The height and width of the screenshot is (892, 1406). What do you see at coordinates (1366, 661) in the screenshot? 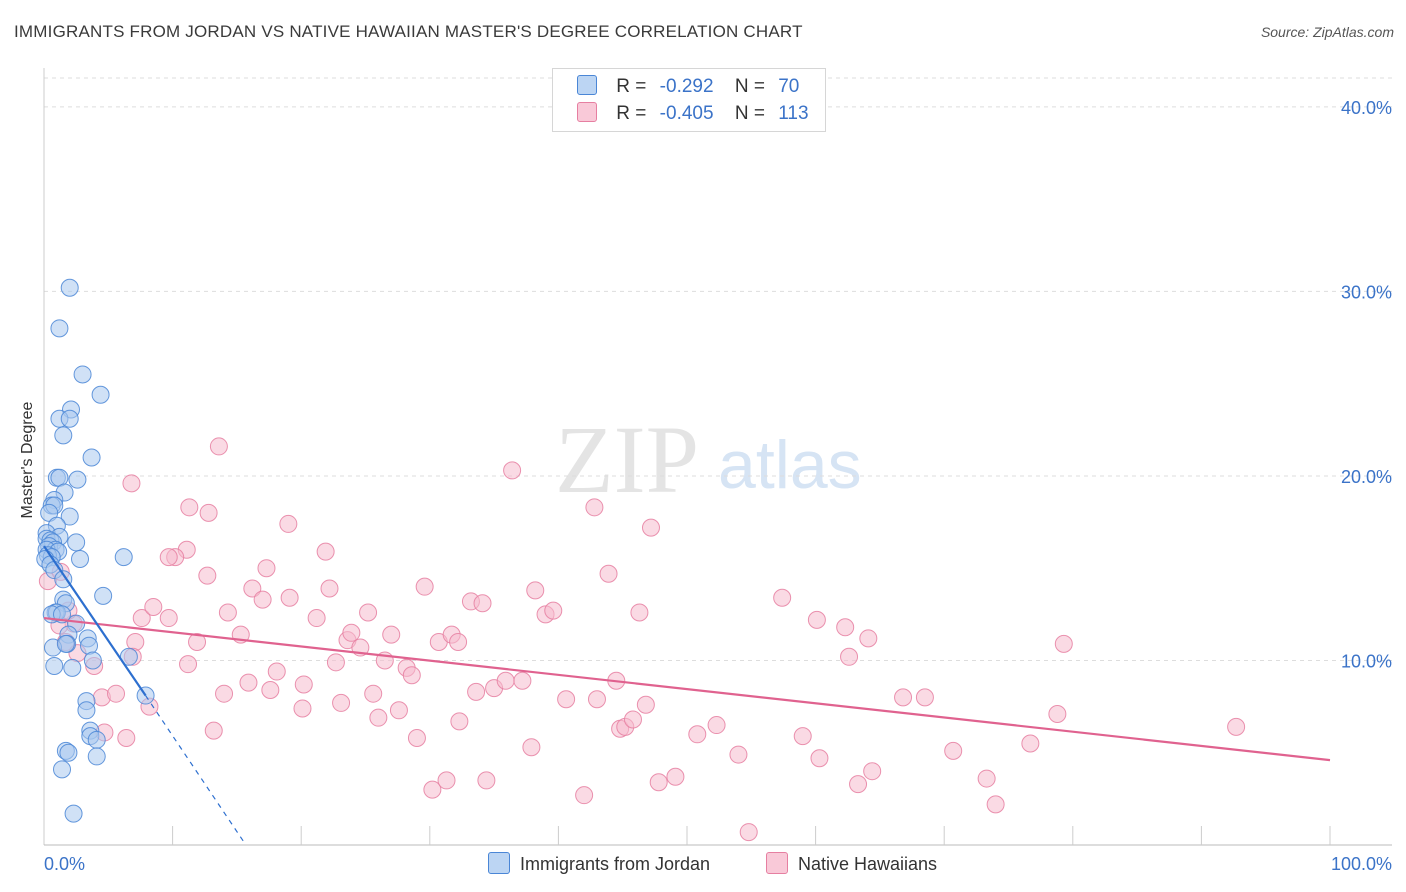
I see `y-tick-label: 10.0%` at bounding box center [1366, 661].